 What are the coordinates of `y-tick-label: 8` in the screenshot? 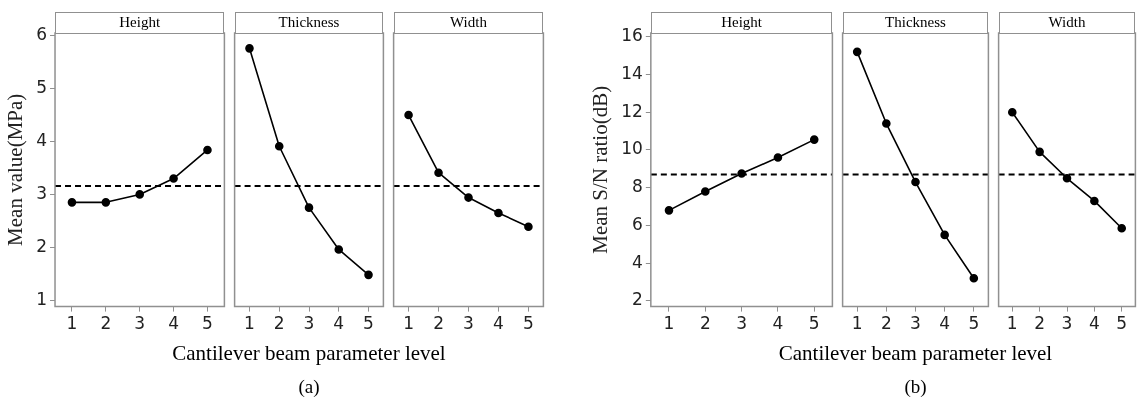 It's located at (637, 186).